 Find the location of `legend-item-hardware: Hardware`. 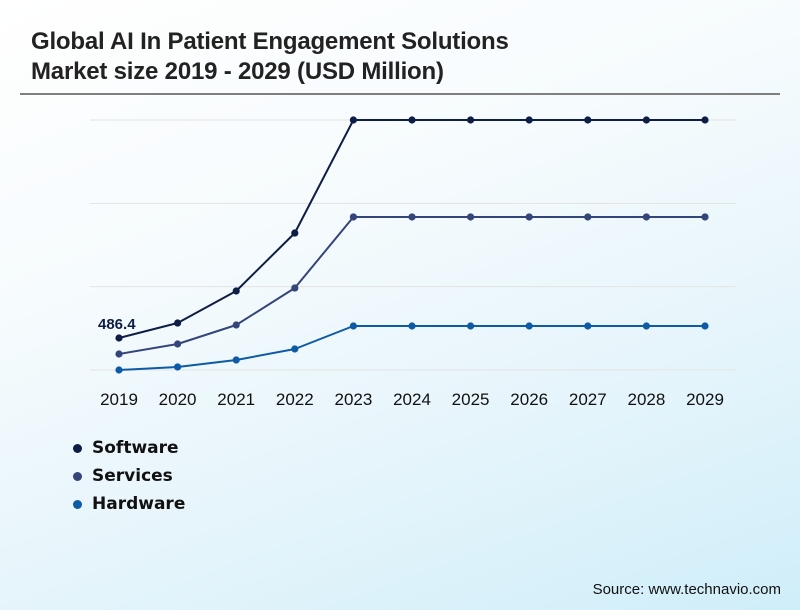

legend-item-hardware: Hardware is located at coordinates (129, 504).